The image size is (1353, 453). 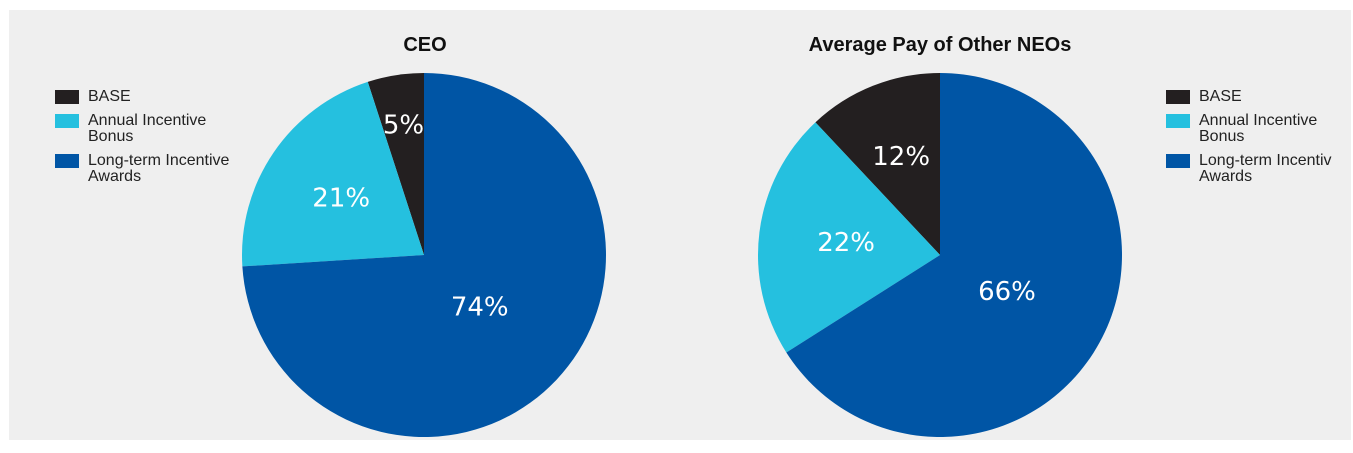 I want to click on data-label-annual-incentive-bonus: 21%, so click(x=341, y=199).